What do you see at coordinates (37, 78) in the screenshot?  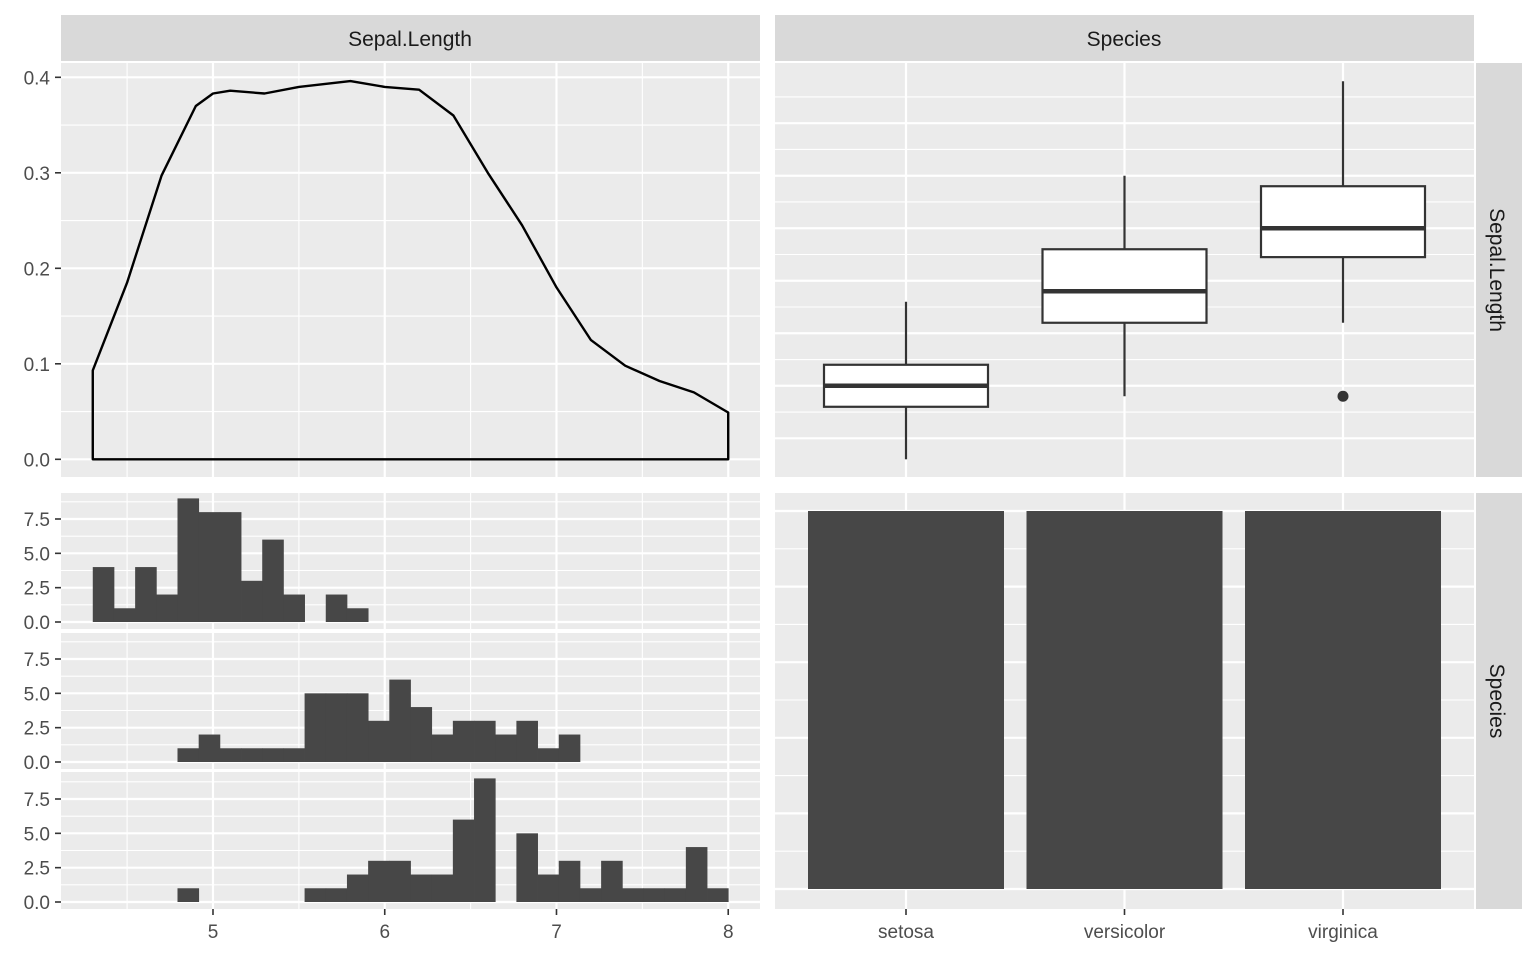 I see `y-tick-label: 0.4` at bounding box center [37, 78].